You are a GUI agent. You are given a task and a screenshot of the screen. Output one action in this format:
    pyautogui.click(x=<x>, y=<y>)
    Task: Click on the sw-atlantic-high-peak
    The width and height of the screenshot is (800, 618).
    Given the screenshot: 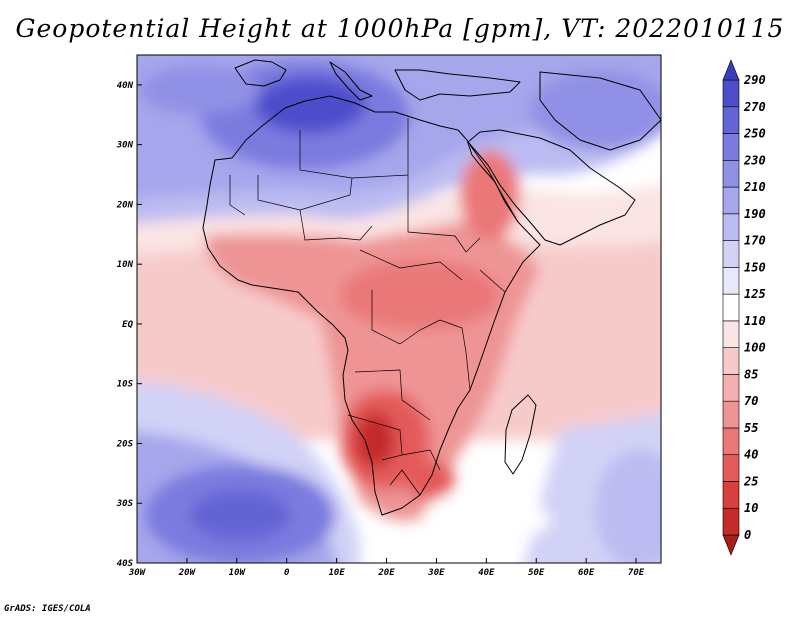 What is the action you would take?
    pyautogui.click(x=240, y=515)
    